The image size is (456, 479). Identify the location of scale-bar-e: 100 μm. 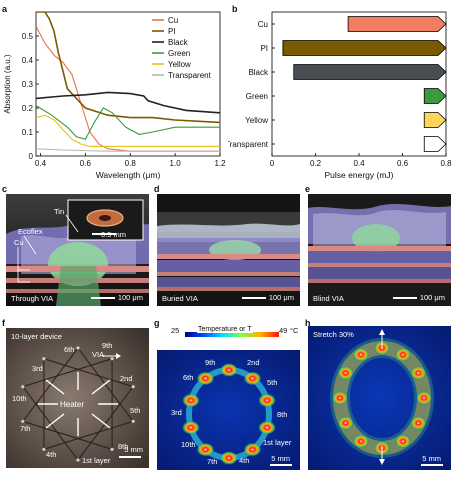
(418, 297).